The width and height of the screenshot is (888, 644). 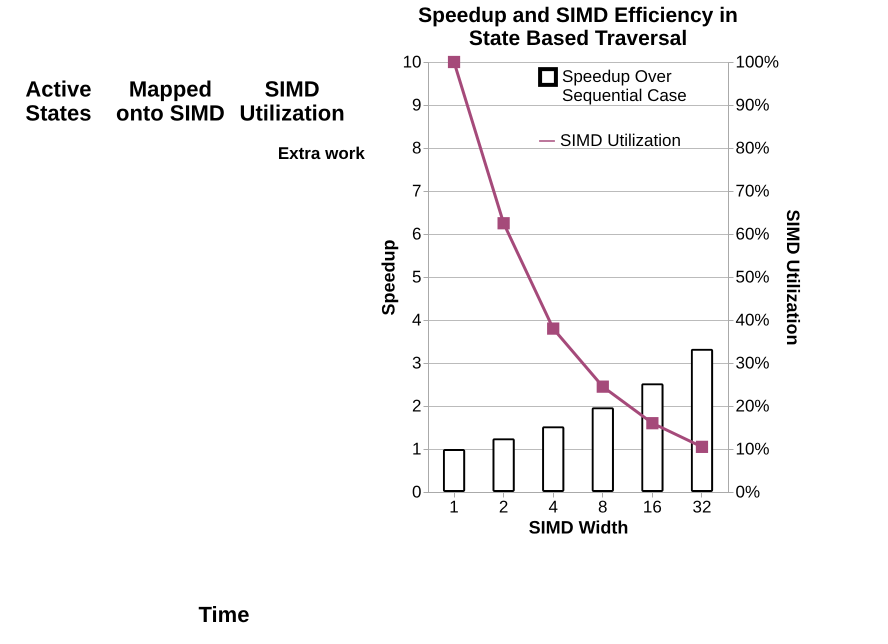 I want to click on text: Time, so click(x=224, y=615).